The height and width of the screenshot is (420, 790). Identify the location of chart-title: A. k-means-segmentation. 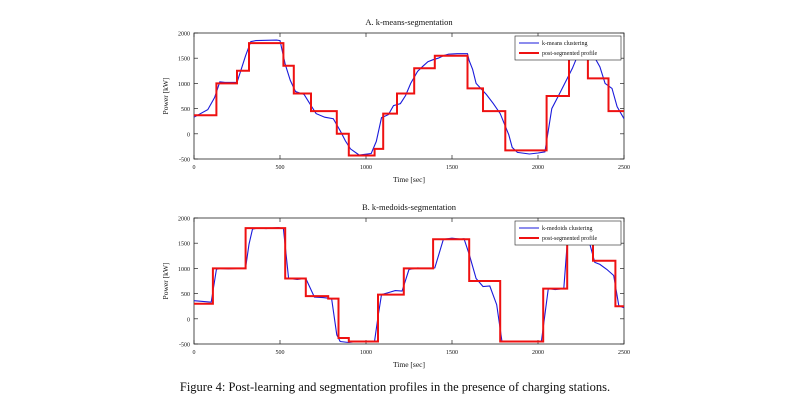
(409, 22).